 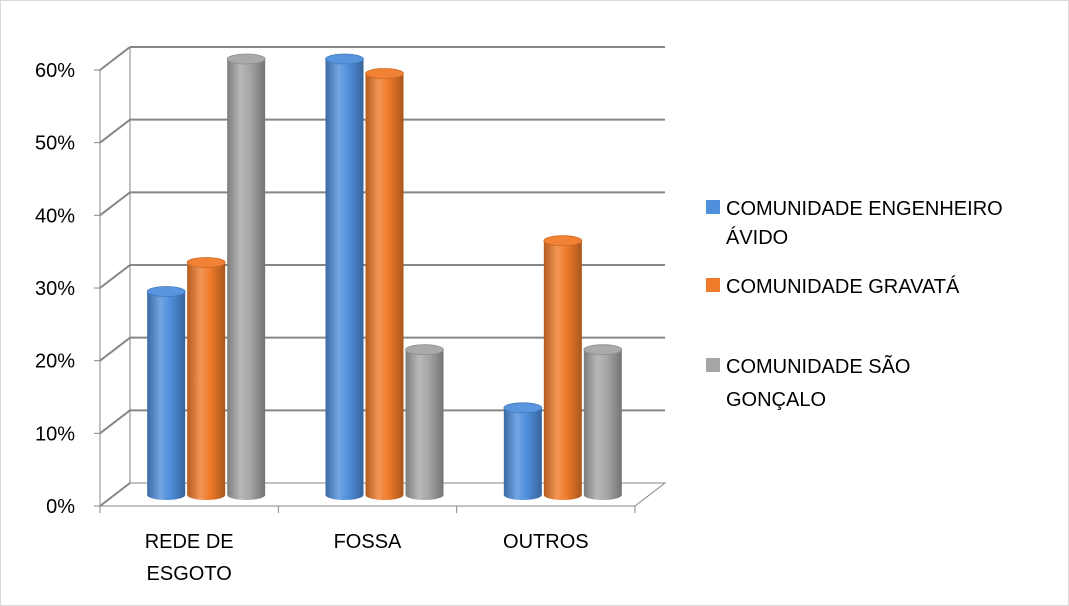 I want to click on y-axis-ticks: 0% 10% 20% 30% 40% 50% 60%, so click(x=67, y=289).